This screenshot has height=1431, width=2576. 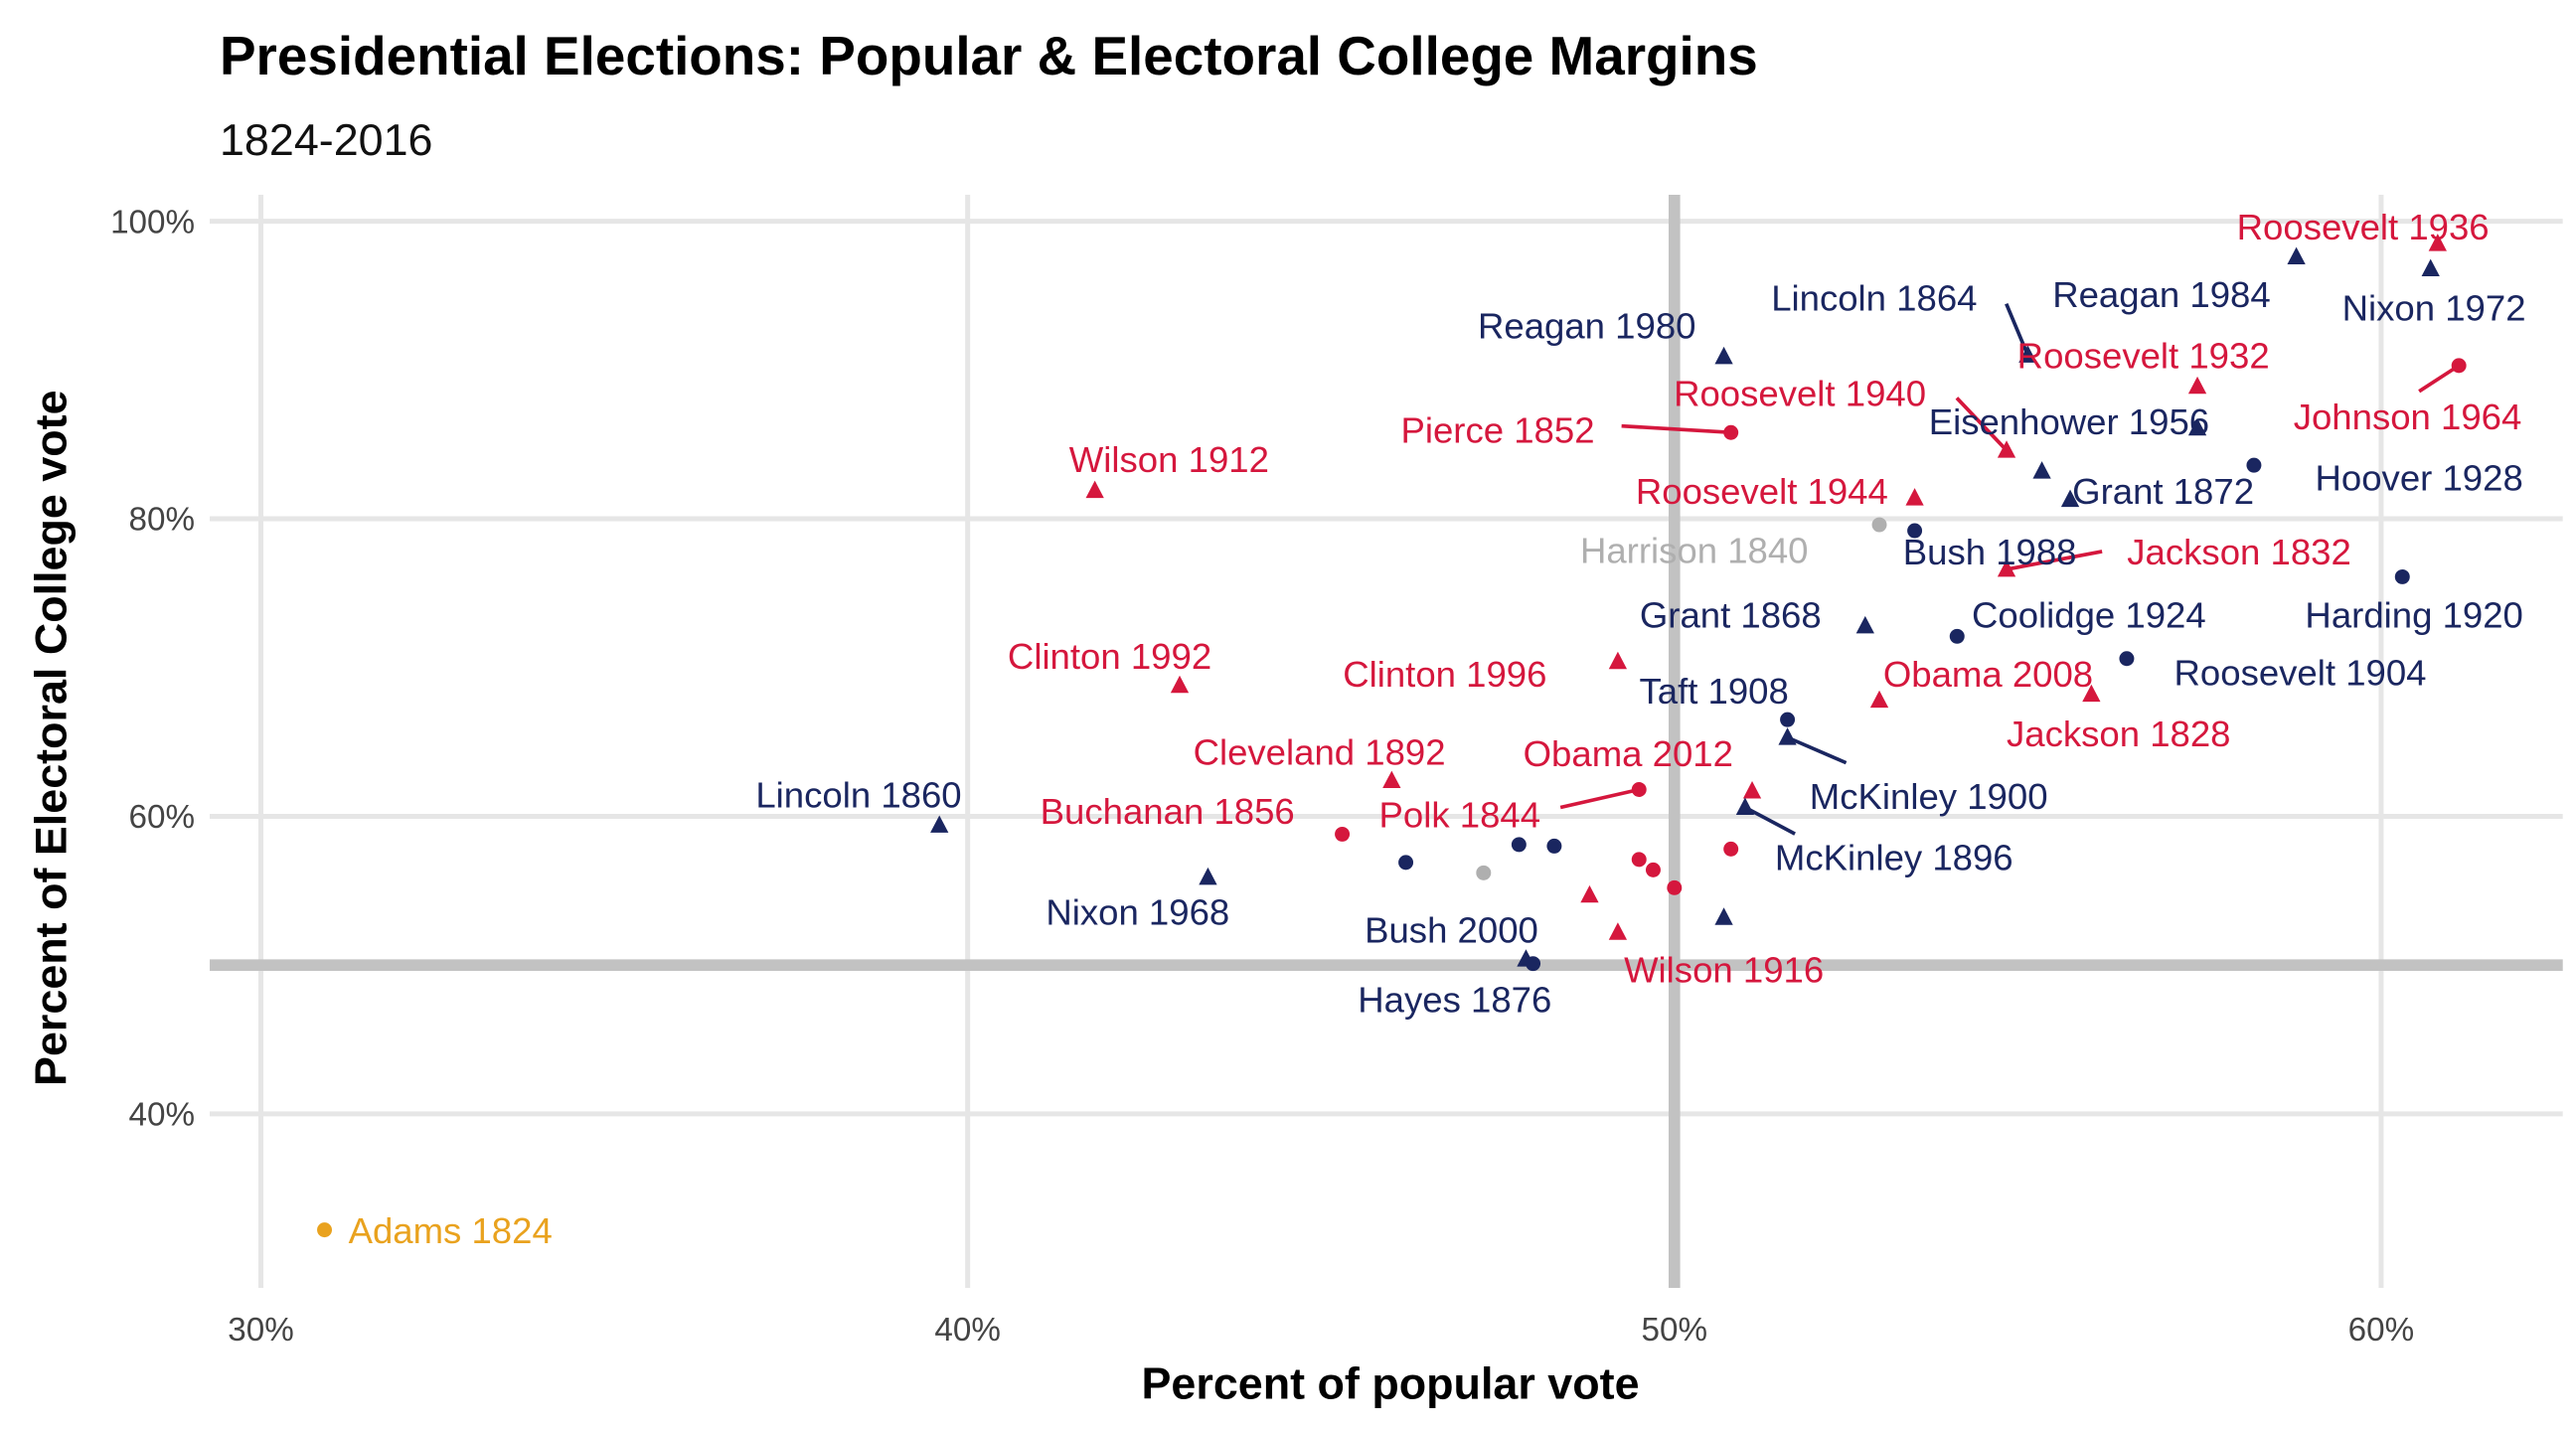 I want to click on point-label: McKinley 1900, so click(x=1929, y=796).